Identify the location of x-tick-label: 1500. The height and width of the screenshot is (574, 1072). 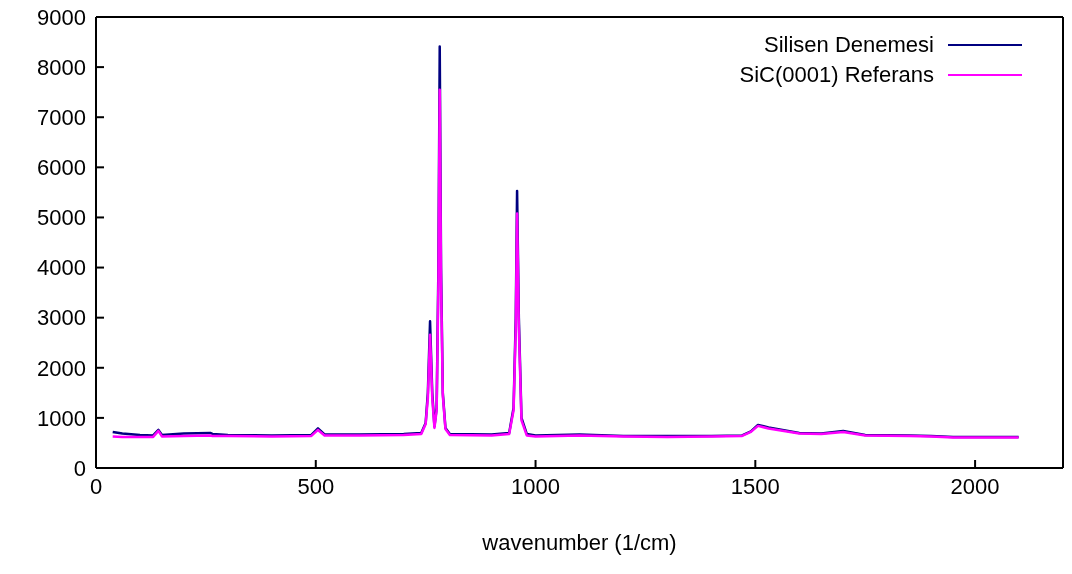
(755, 486).